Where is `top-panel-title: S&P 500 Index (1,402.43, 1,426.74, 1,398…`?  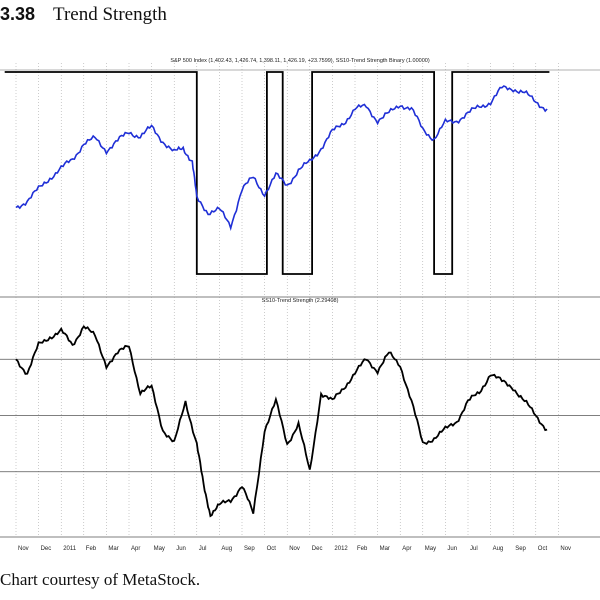
top-panel-title: S&P 500 Index (1,402.43, 1,426.74, 1,398… is located at coordinates (300, 61).